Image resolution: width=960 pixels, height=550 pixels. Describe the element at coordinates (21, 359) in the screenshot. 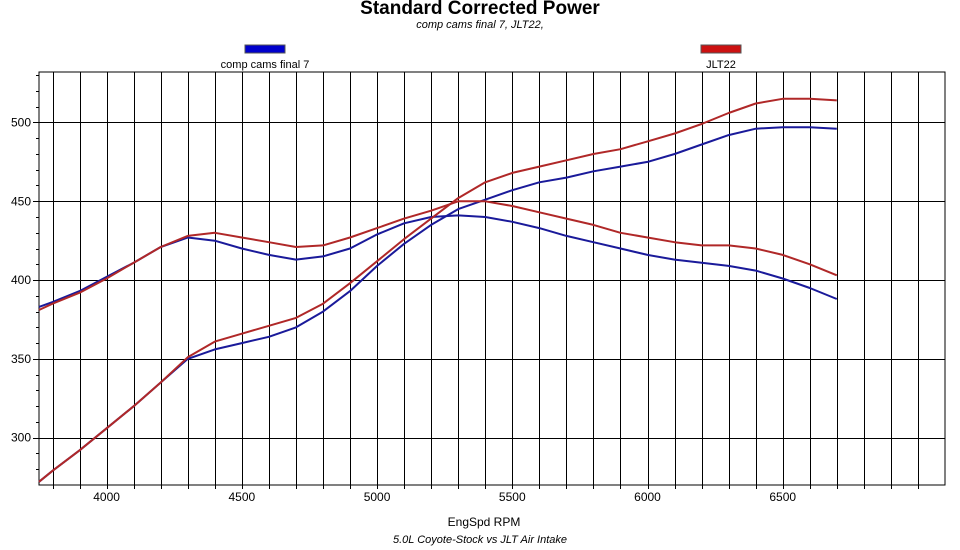

I see `y-tick-label: 350` at that location.